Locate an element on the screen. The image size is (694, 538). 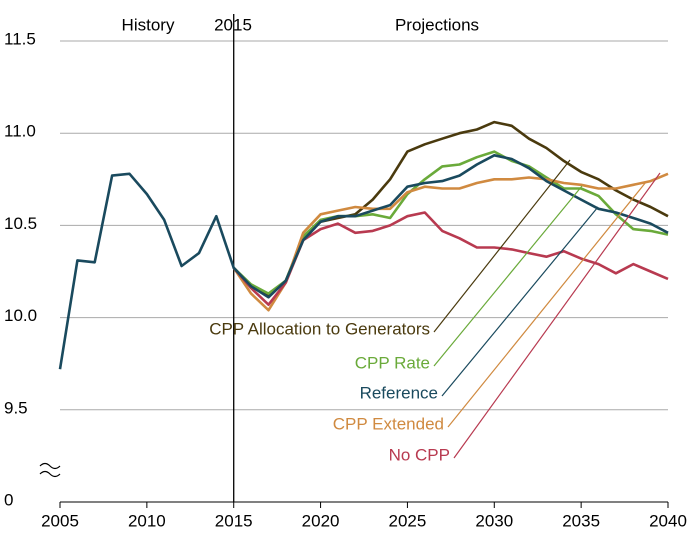
y-tick-label: 0 is located at coordinates (8, 499).